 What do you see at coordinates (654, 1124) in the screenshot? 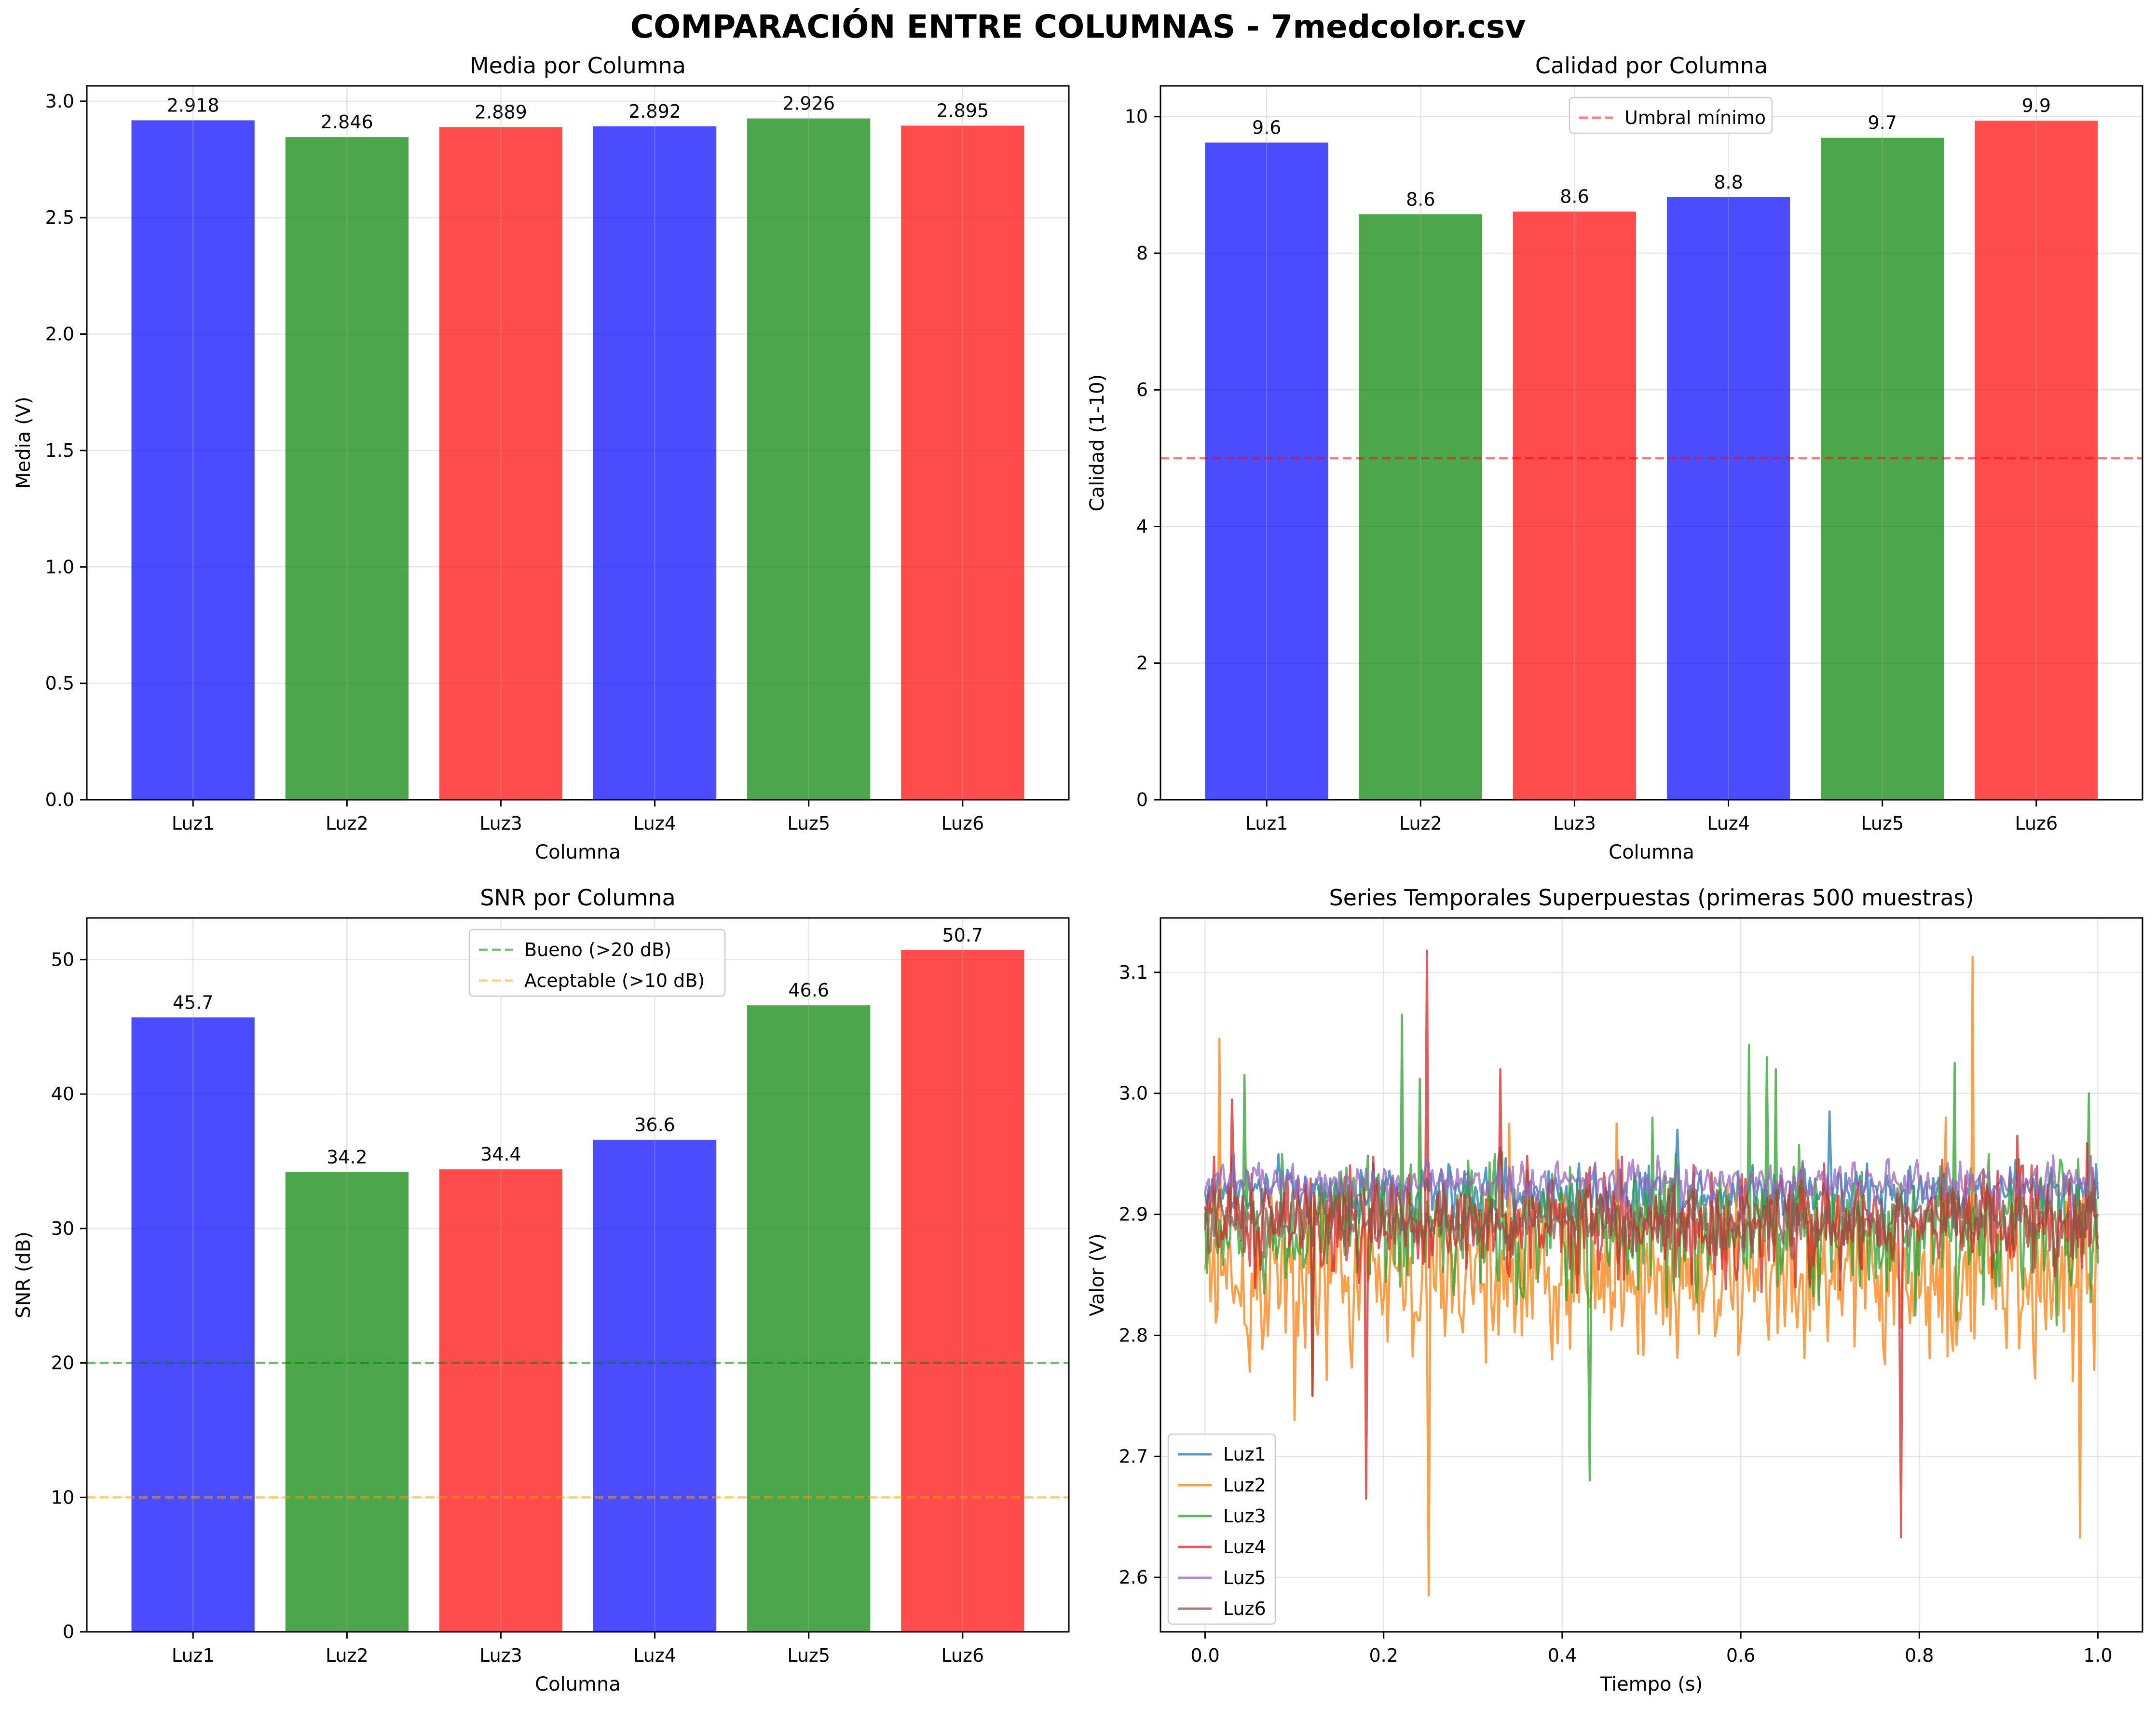
I see `bar-value-label: 36.6` at bounding box center [654, 1124].